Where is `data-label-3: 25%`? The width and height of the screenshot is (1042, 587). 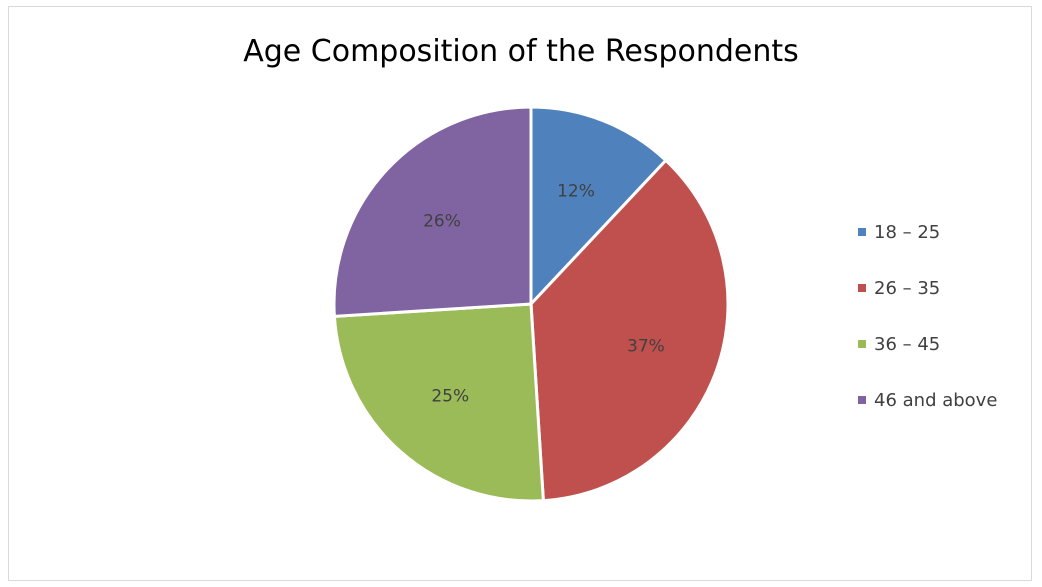
data-label-3: 25% is located at coordinates (450, 397).